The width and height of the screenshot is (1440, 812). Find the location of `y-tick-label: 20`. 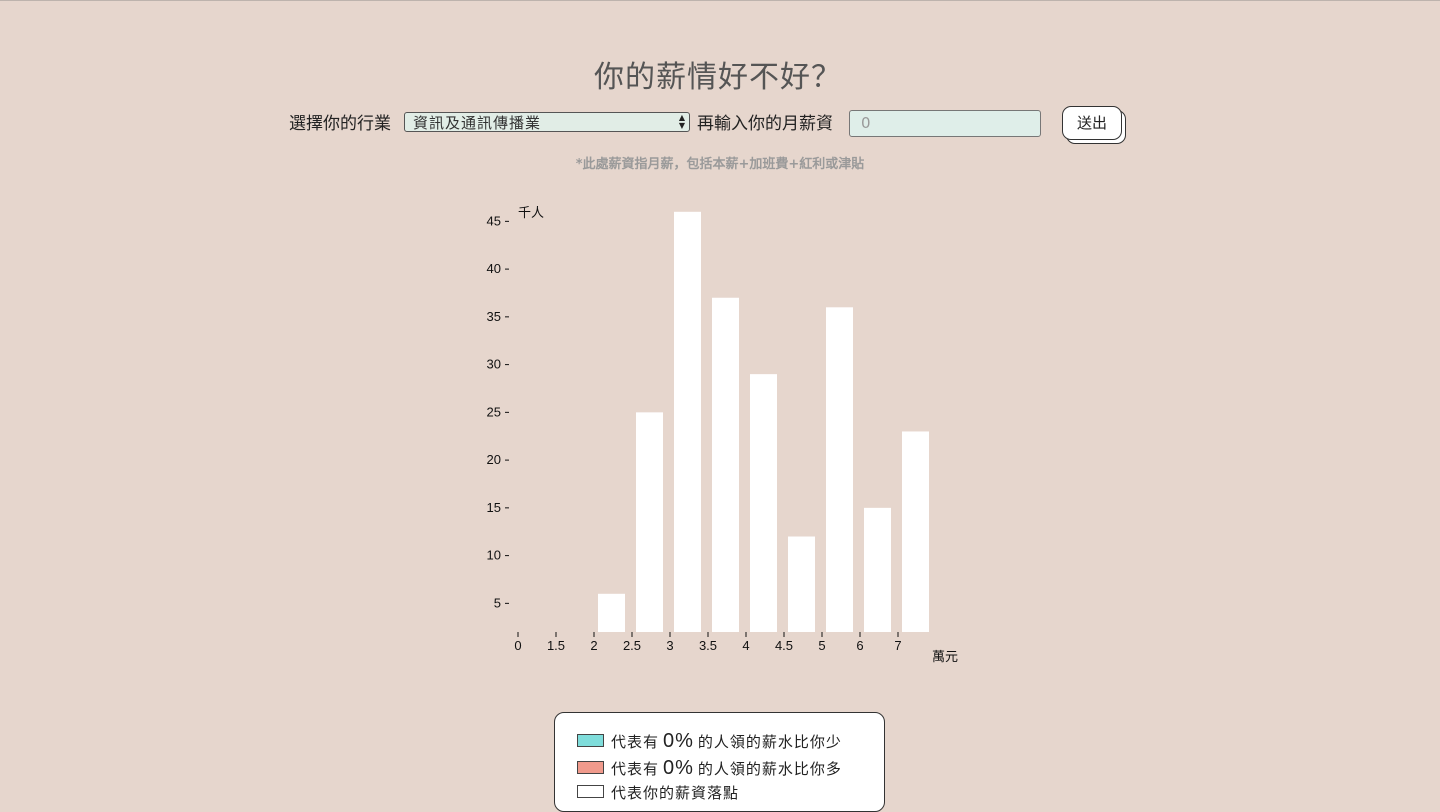

y-tick-label: 20 is located at coordinates (494, 459).